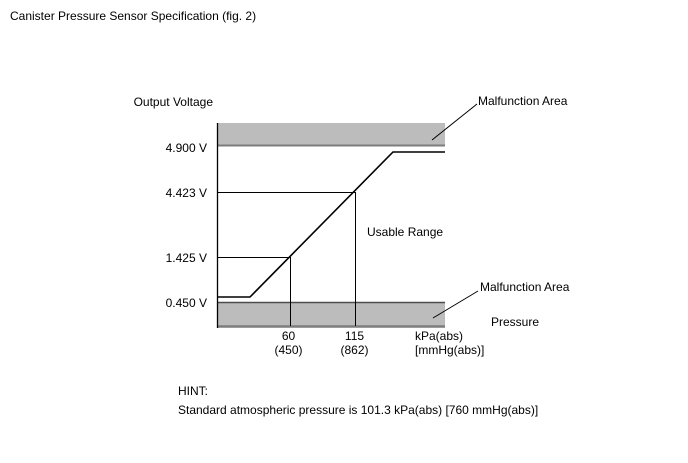 Image resolution: width=688 pixels, height=463 pixels. What do you see at coordinates (288, 349) in the screenshot?
I see `x-tick-60-mmhg: (450)` at bounding box center [288, 349].